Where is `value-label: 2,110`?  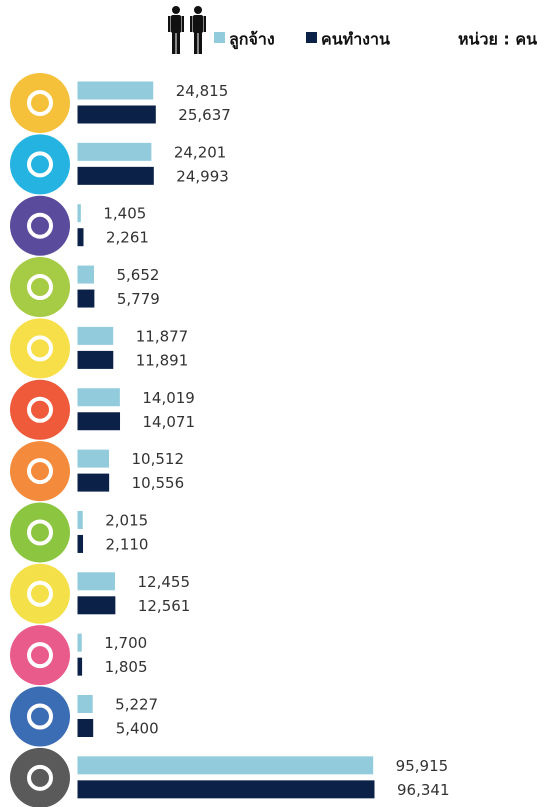 value-label: 2,110 is located at coordinates (127, 544).